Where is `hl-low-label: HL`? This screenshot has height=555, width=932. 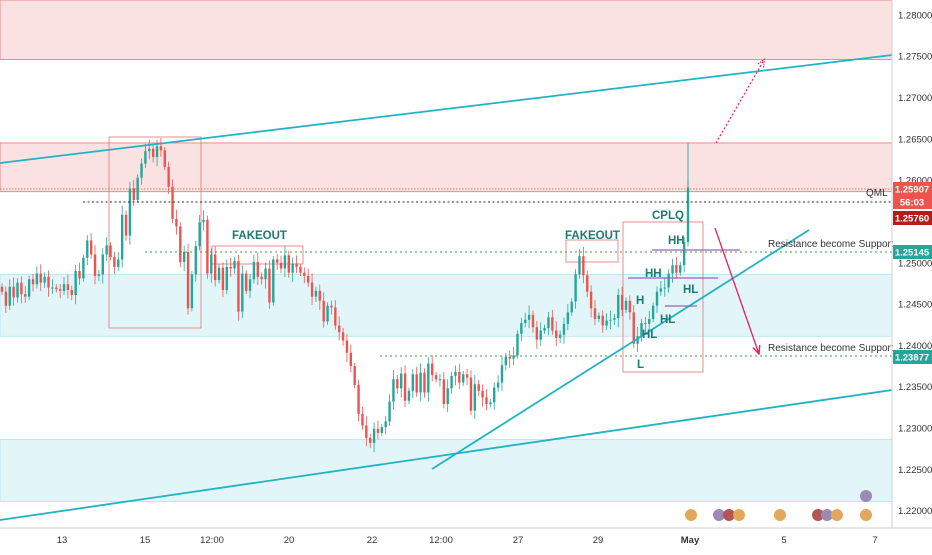
hl-low-label: HL is located at coordinates (649, 335).